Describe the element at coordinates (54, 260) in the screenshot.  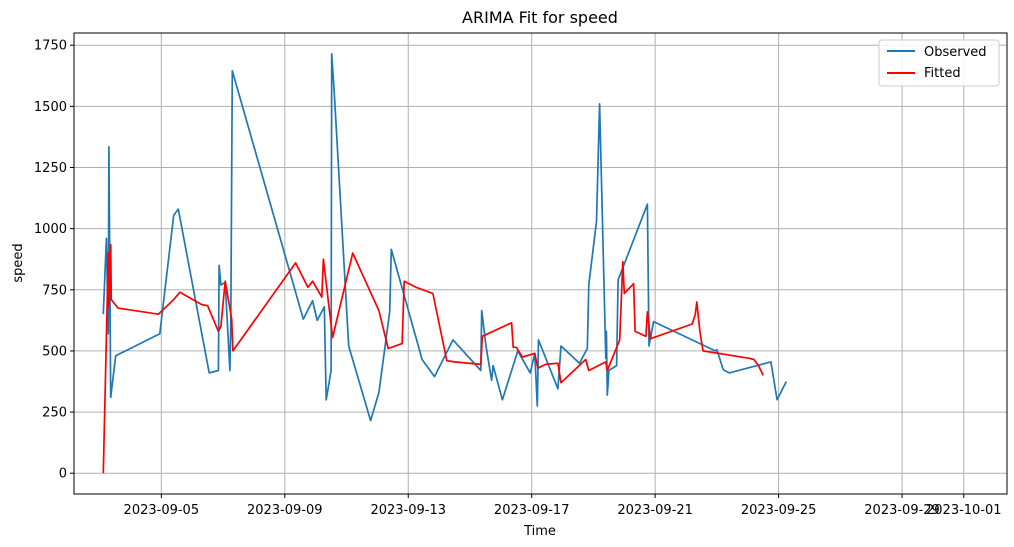
I see `y-axis-ticks: 0 250 500 750 1000 1250 1500 1750` at that location.